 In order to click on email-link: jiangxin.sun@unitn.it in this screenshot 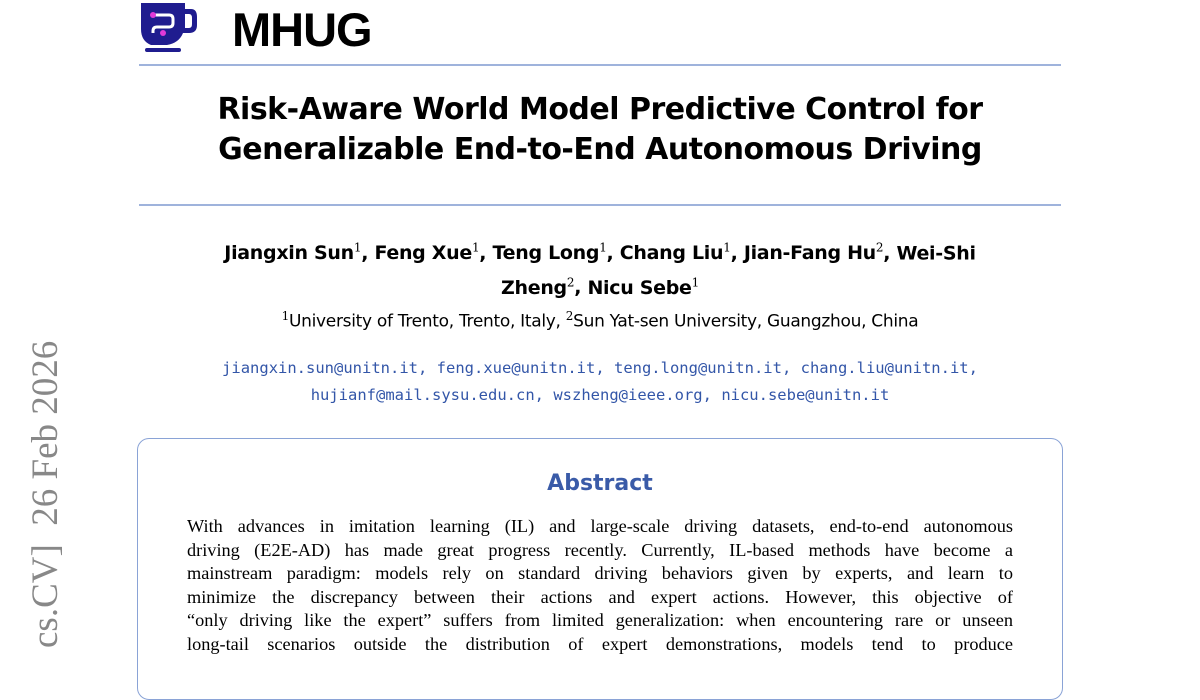, I will do `click(320, 368)`.